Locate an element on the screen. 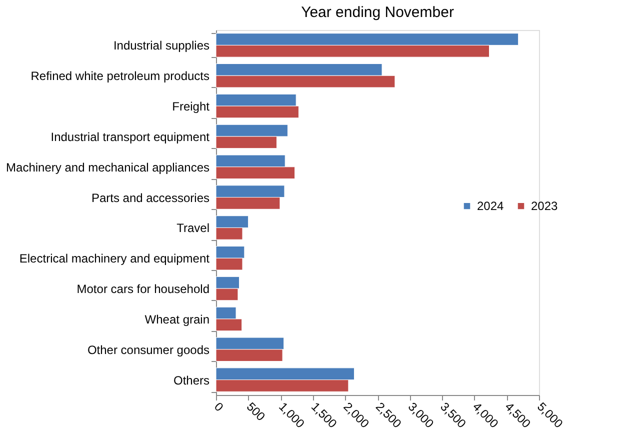 The height and width of the screenshot is (443, 624). y-tick-label: Travel is located at coordinates (193, 228).